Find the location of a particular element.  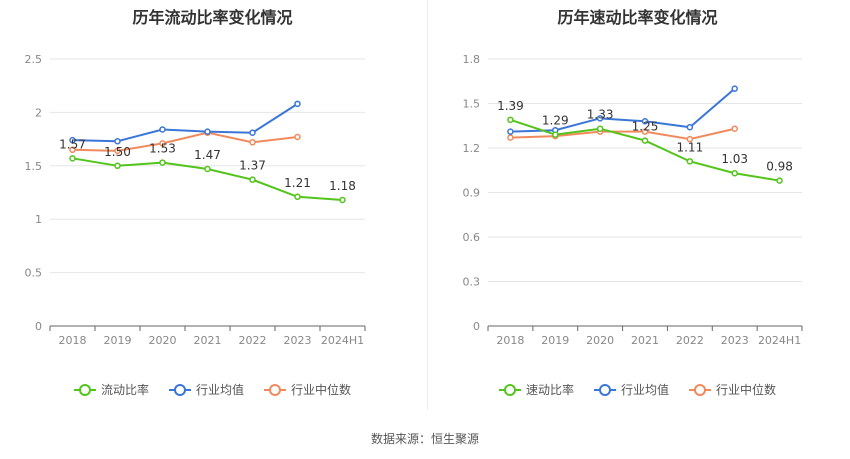

legend-item-current-ratio: 流动比率 is located at coordinates (111, 389).